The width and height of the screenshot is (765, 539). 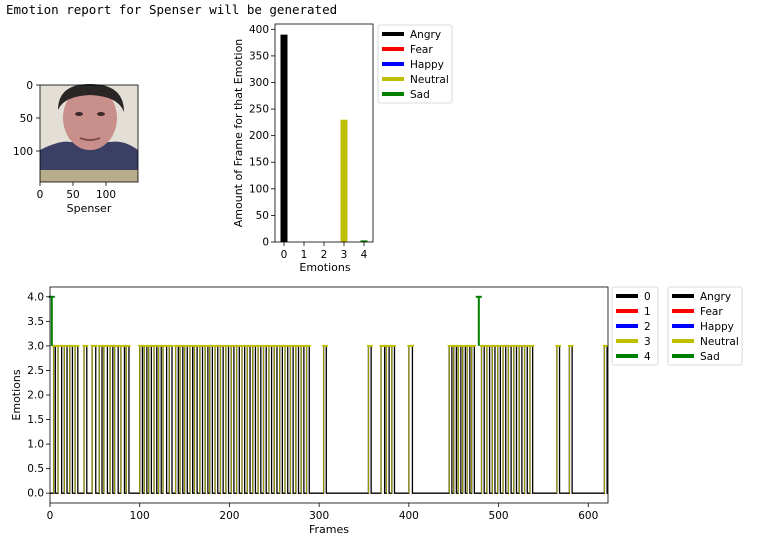 I want to click on line-x-tick-label: 400, so click(x=409, y=516).